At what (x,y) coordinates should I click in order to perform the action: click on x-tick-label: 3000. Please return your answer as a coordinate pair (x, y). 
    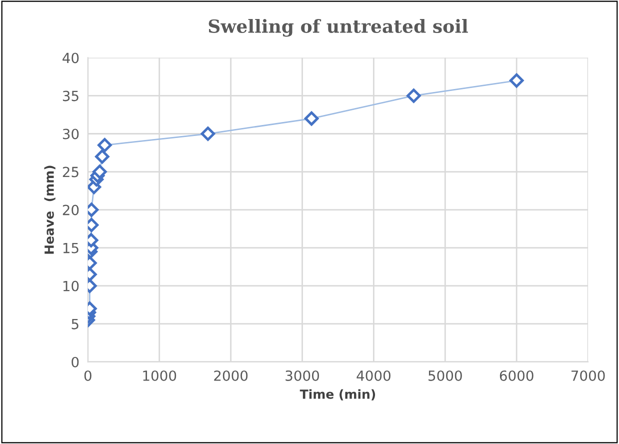
    Looking at the image, I should click on (302, 375).